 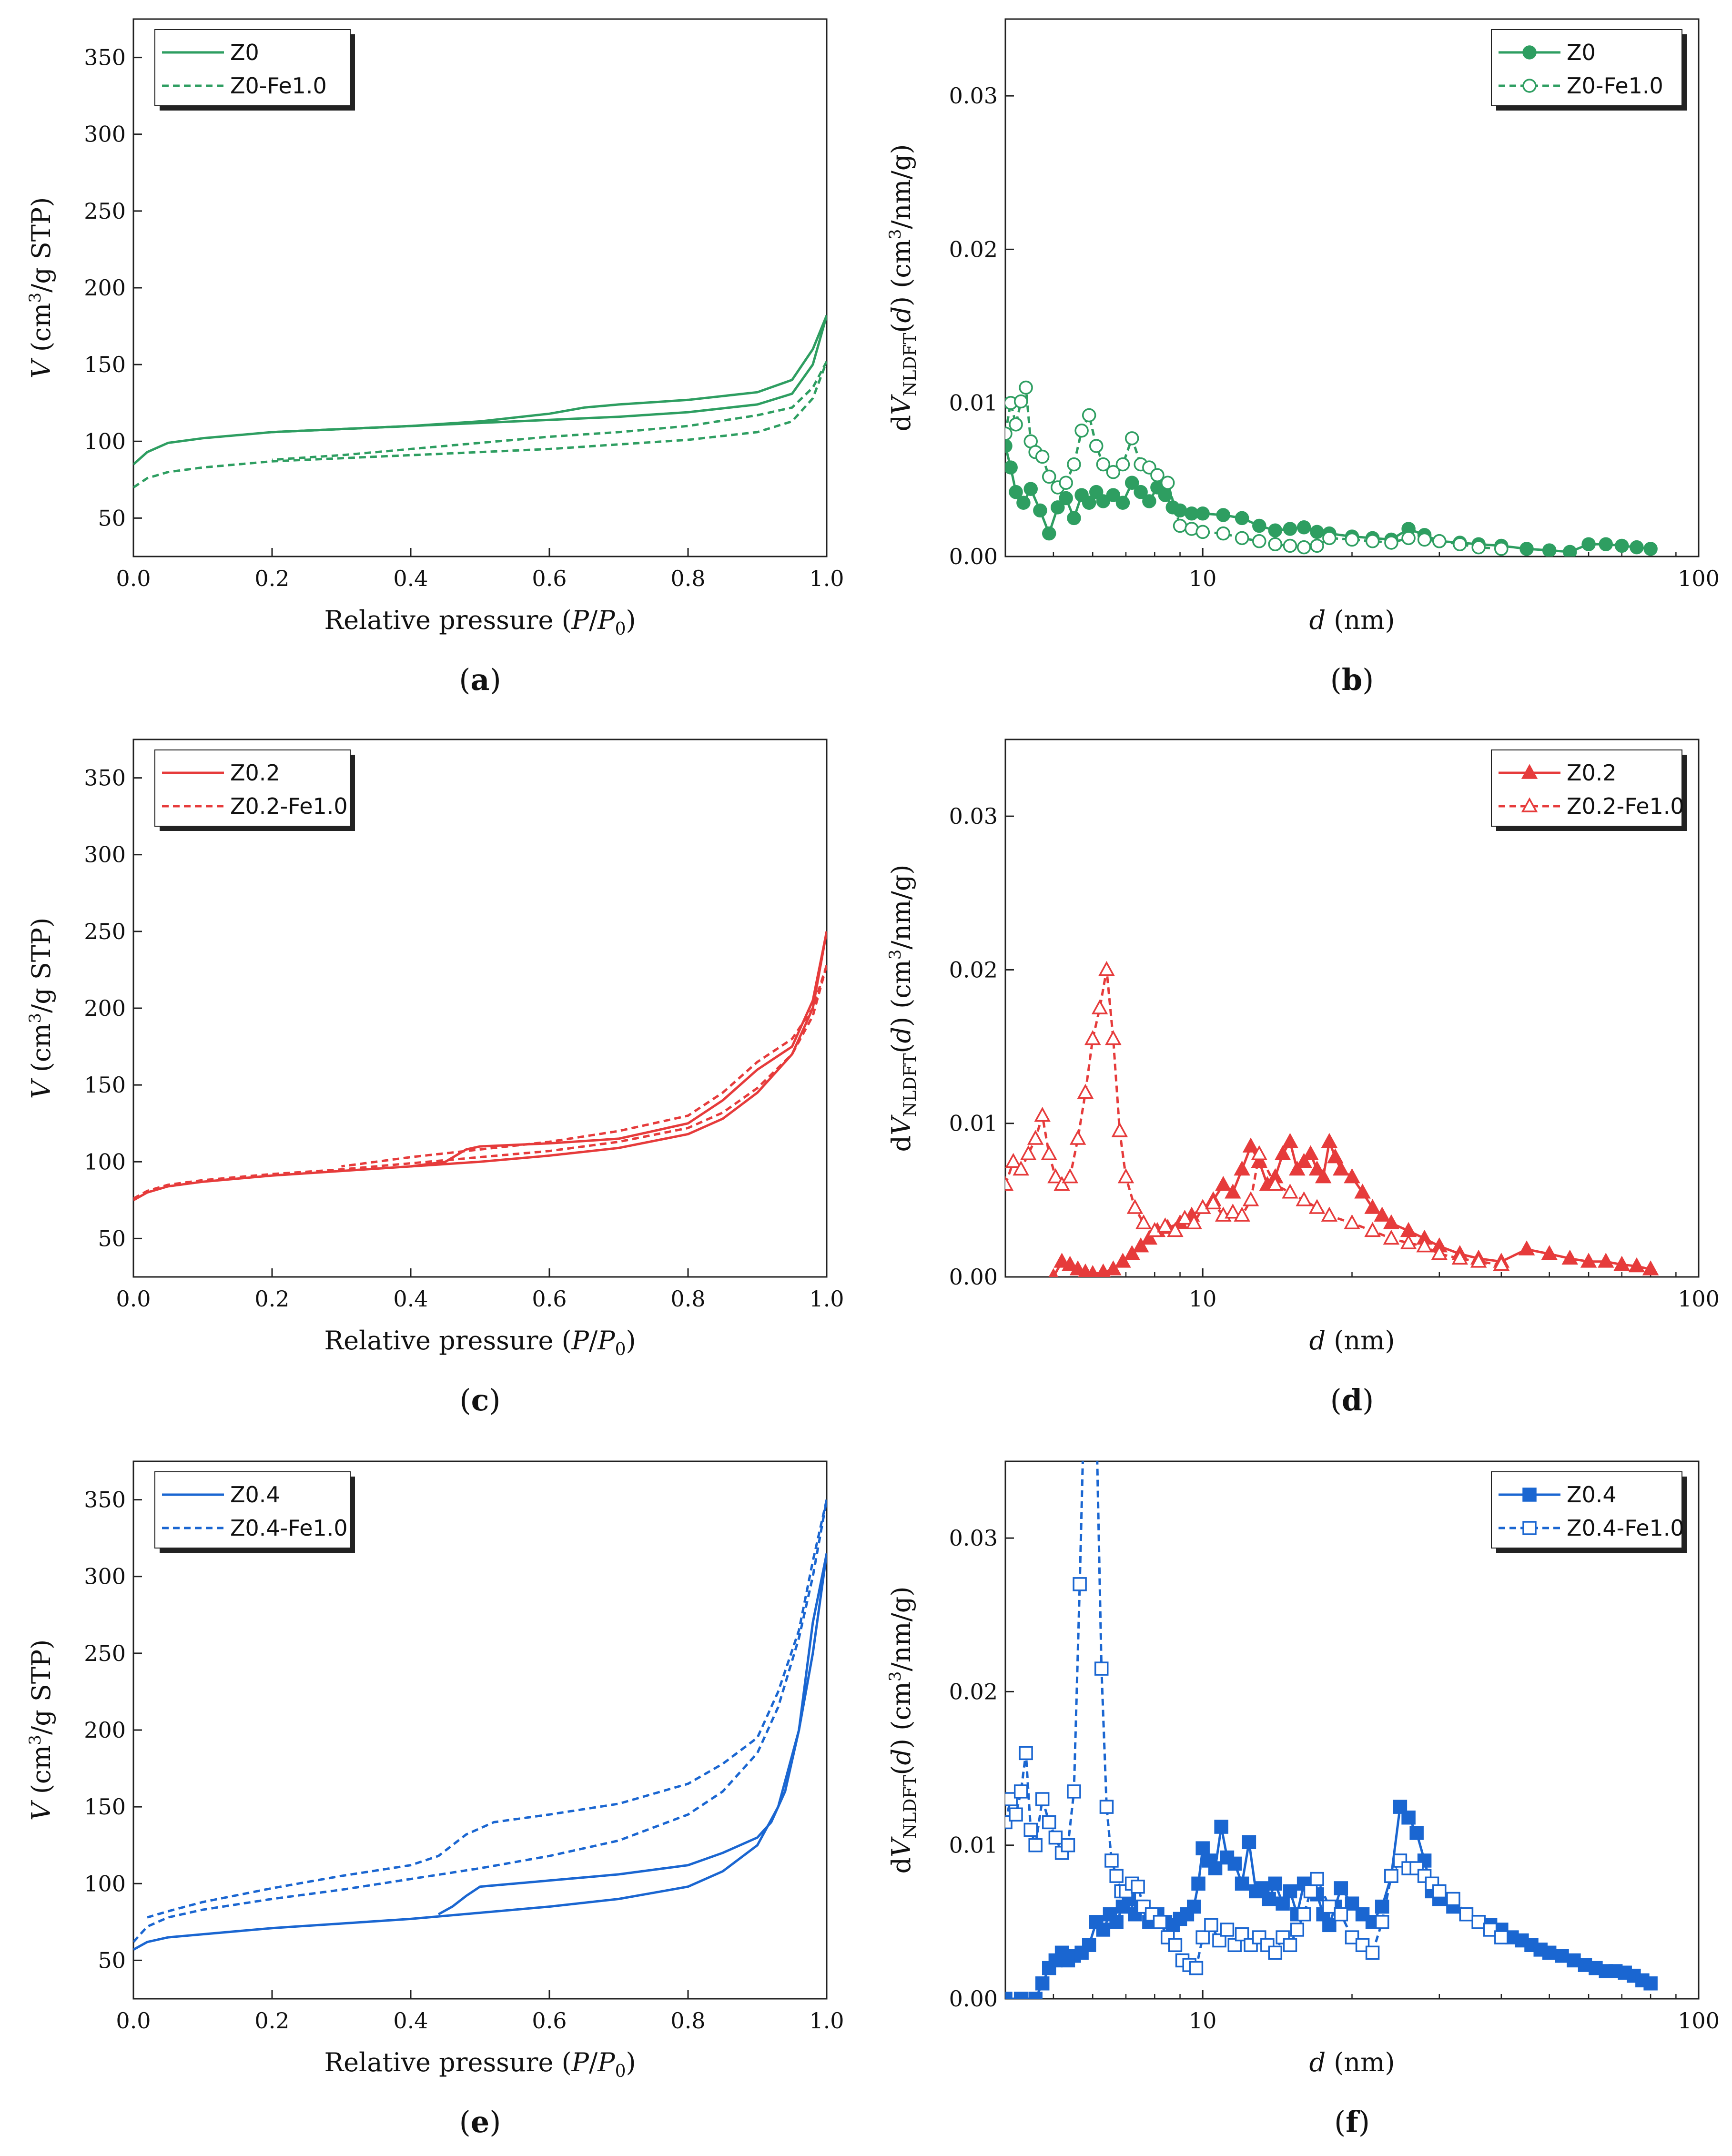 What do you see at coordinates (112, 1960) in the screenshot?
I see `y-tick-label: 50` at bounding box center [112, 1960].